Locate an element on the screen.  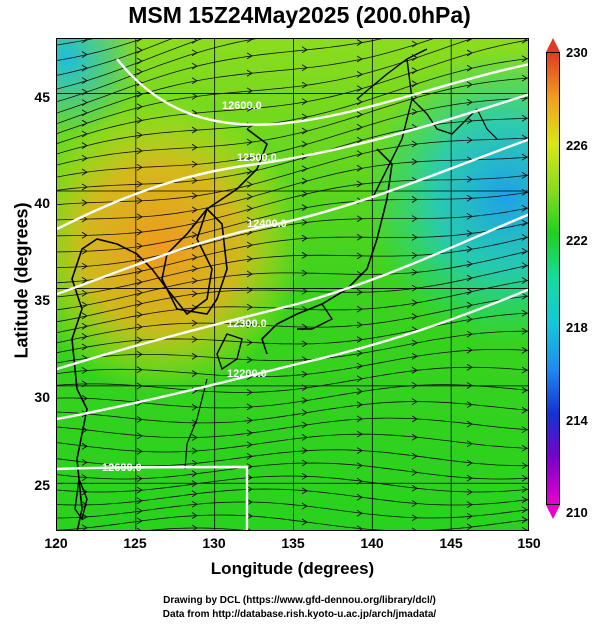
colorbar-tick-label: 214 is located at coordinates (577, 420).